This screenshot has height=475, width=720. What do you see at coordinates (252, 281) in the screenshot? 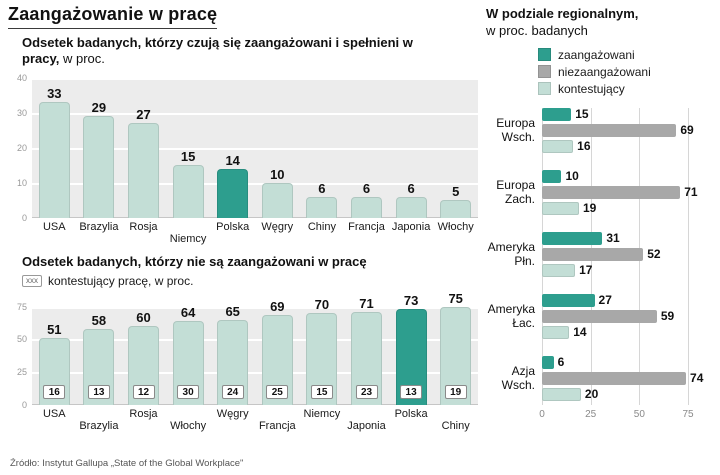
I see `contesting-legend: xxx kontestujący pracę, w proc.` at bounding box center [252, 281].